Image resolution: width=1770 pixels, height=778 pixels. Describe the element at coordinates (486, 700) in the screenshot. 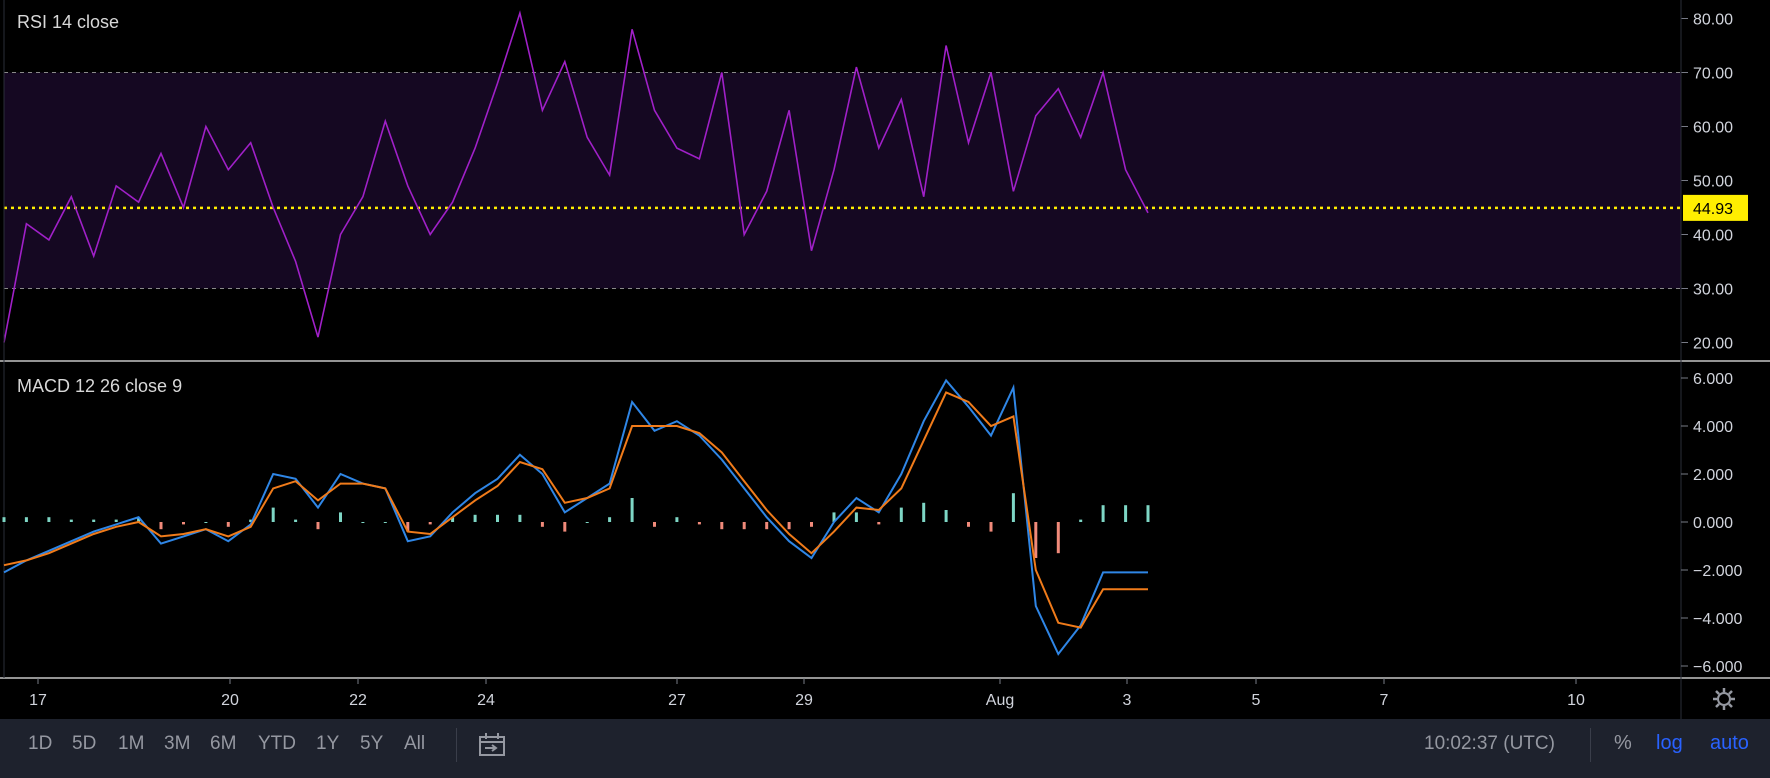

I see `x-tick-label: 24` at that location.